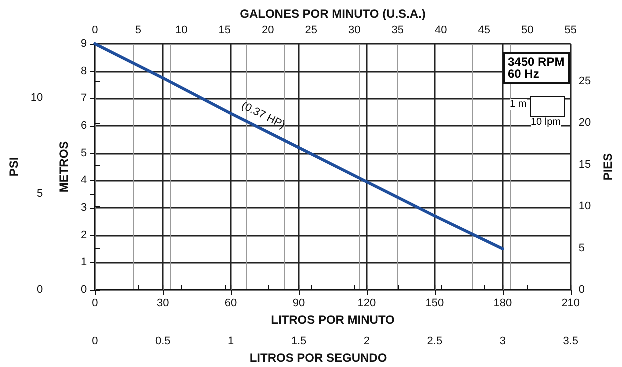 This screenshot has height=367, width=622. I want to click on annotation: 60 Hz, so click(524, 74).